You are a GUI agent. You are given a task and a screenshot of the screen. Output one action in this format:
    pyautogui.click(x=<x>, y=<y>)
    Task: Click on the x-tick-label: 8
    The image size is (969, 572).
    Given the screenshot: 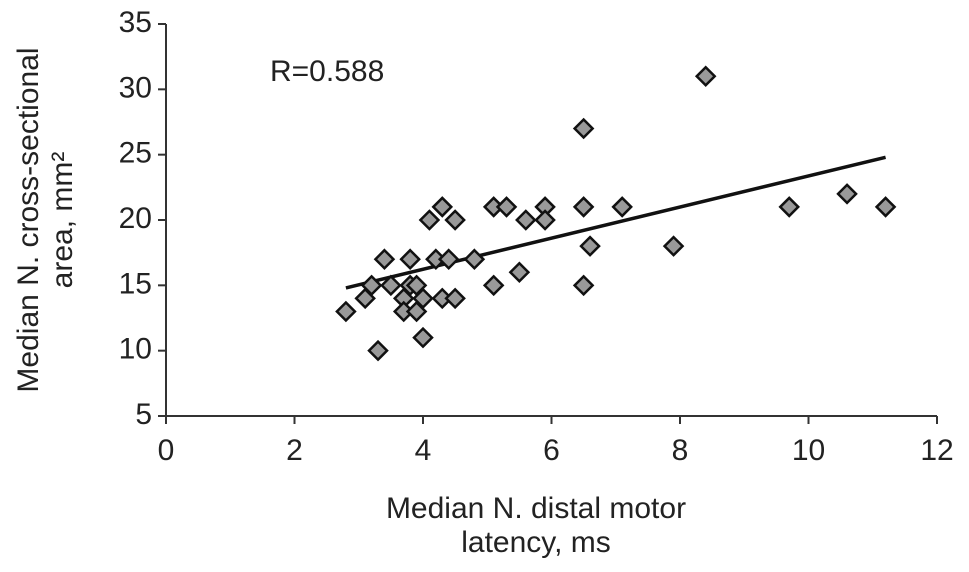 What is the action you would take?
    pyautogui.click(x=680, y=450)
    